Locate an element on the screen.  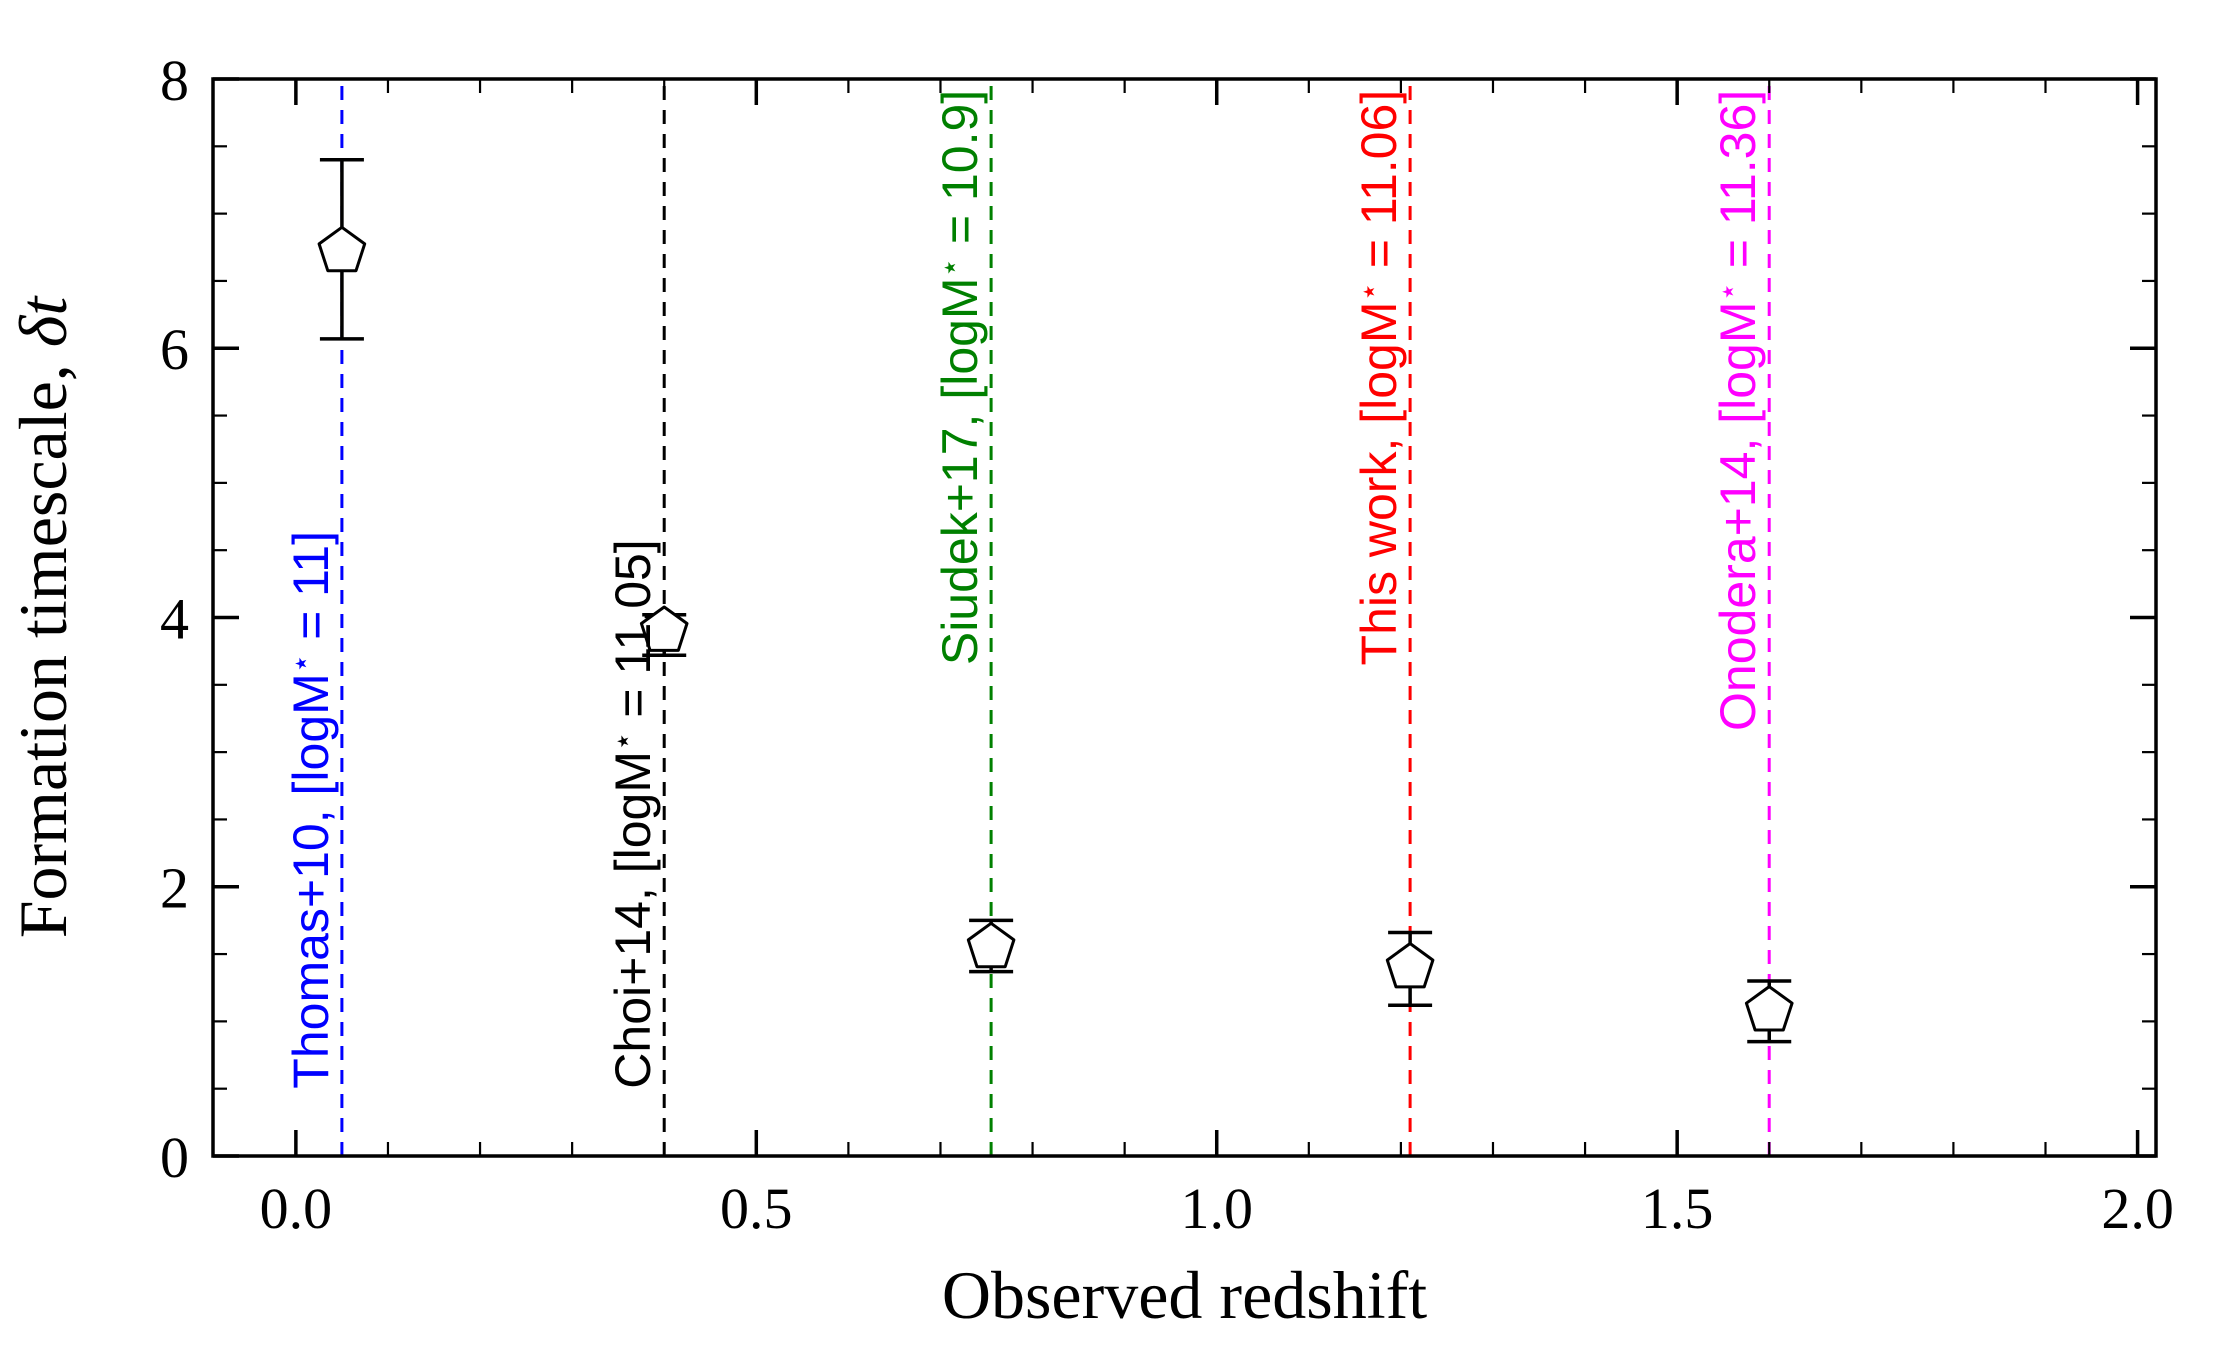
x-tick-label: 1.5 is located at coordinates (1677, 1208).